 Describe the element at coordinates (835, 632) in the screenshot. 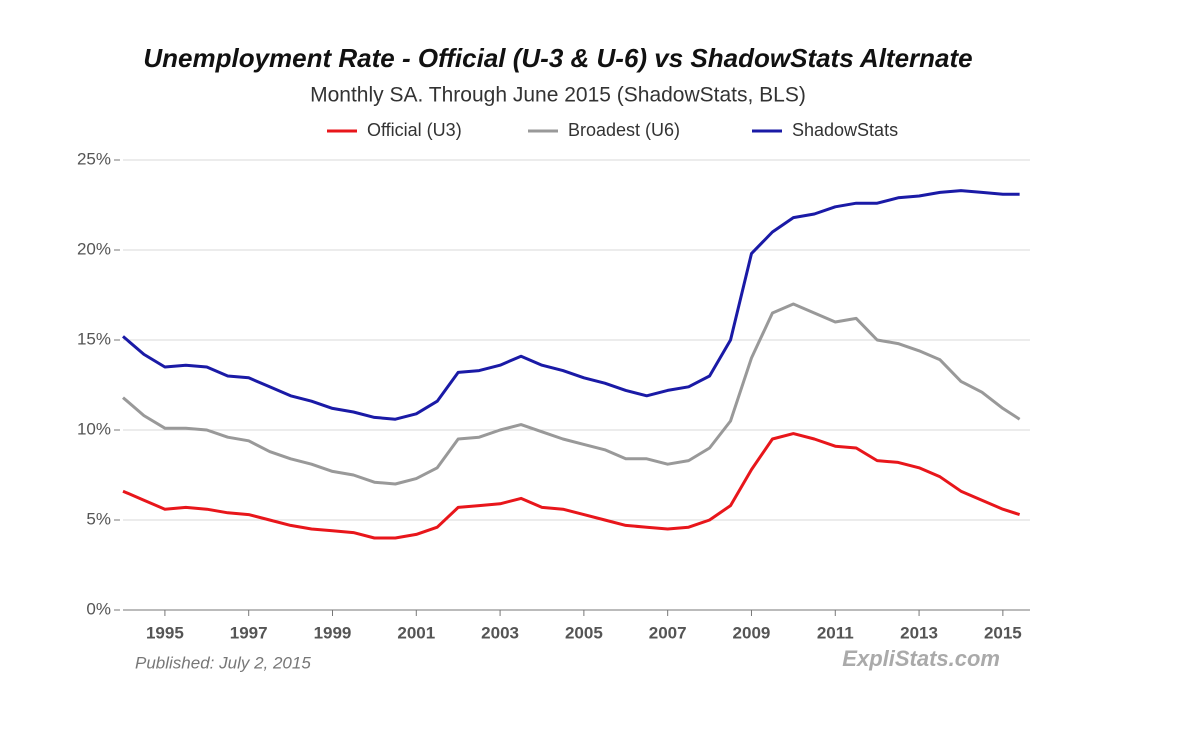

I see `x-tick-label: 2011` at that location.